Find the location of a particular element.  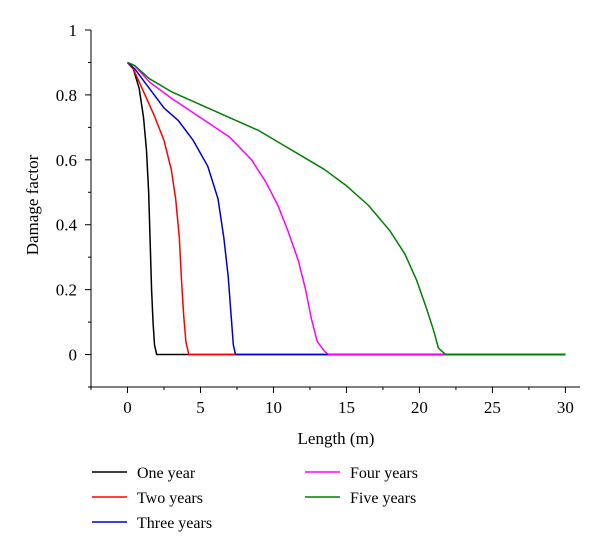

y-tick-label: 1 is located at coordinates (73, 30).